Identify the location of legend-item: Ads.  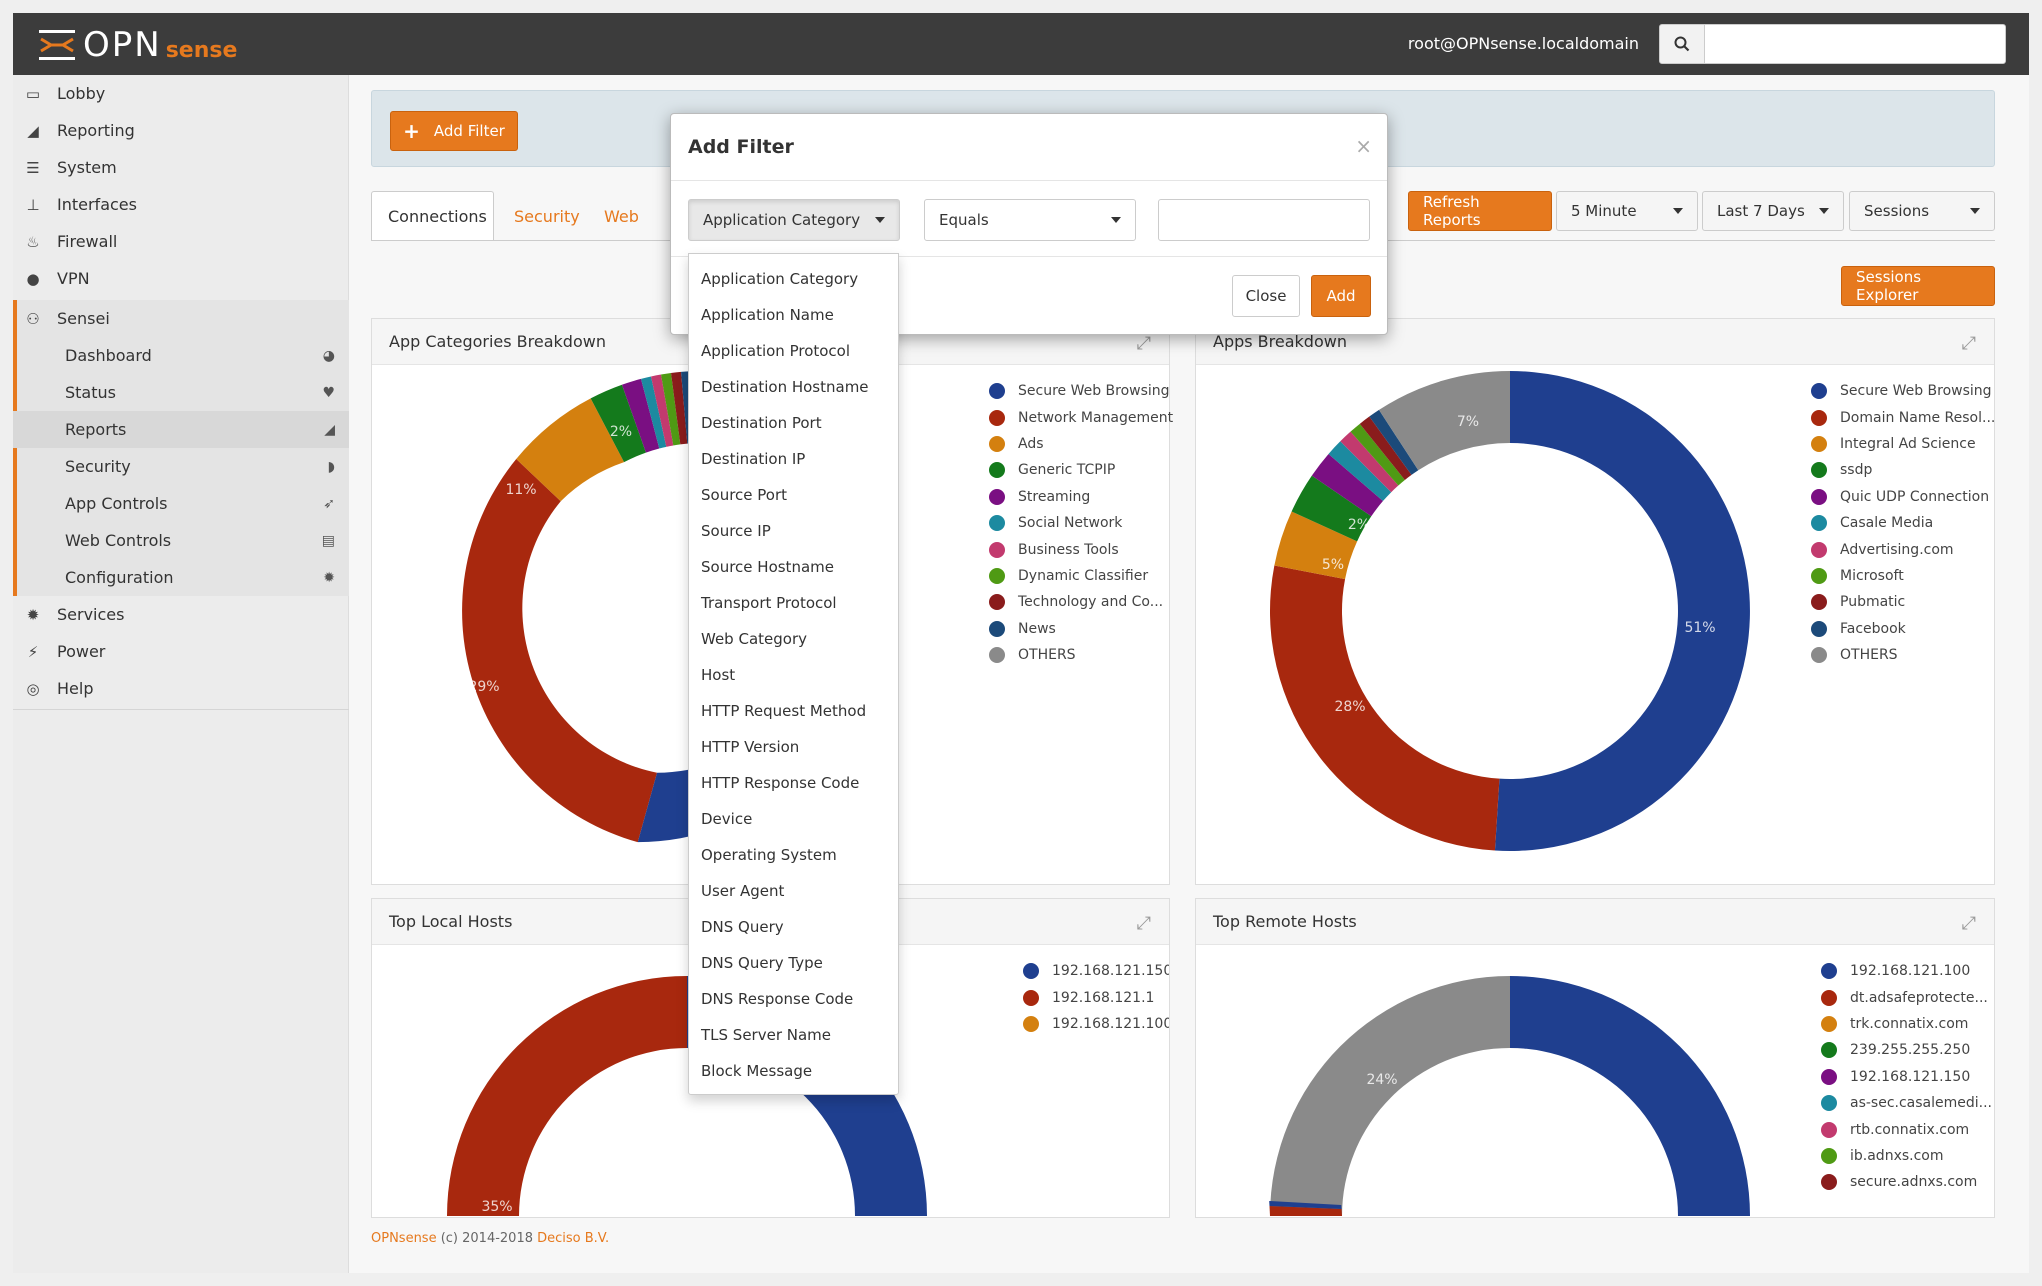
(1081, 444).